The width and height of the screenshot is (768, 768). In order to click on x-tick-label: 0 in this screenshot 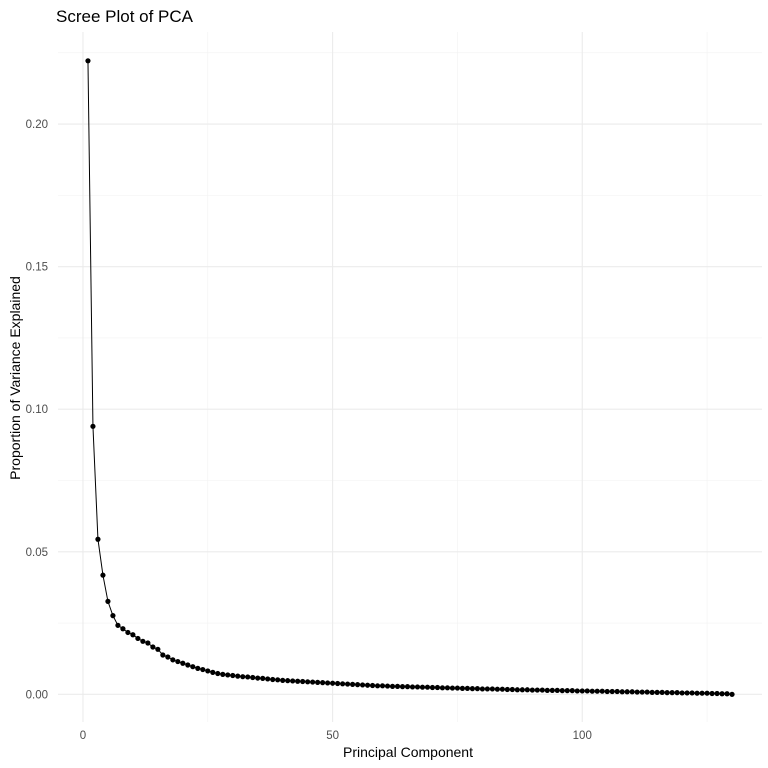, I will do `click(83, 736)`.